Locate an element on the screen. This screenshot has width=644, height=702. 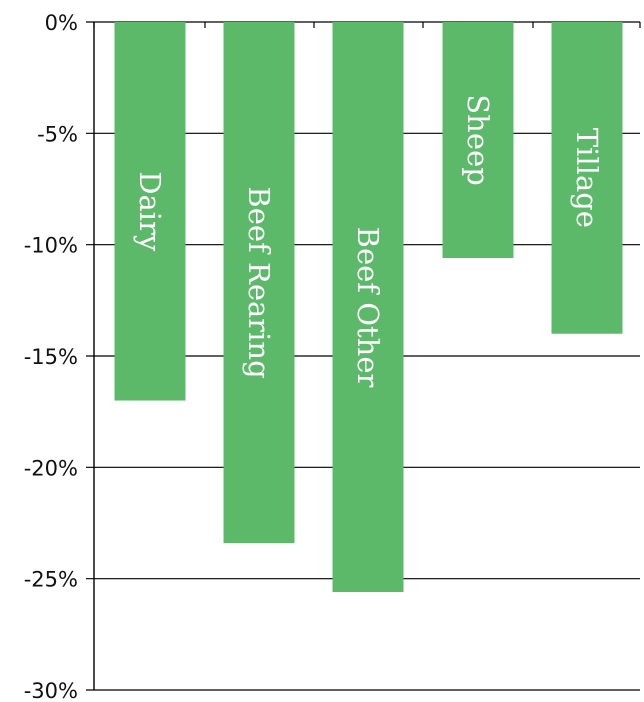
bar-label: Tillage is located at coordinates (587, 178).